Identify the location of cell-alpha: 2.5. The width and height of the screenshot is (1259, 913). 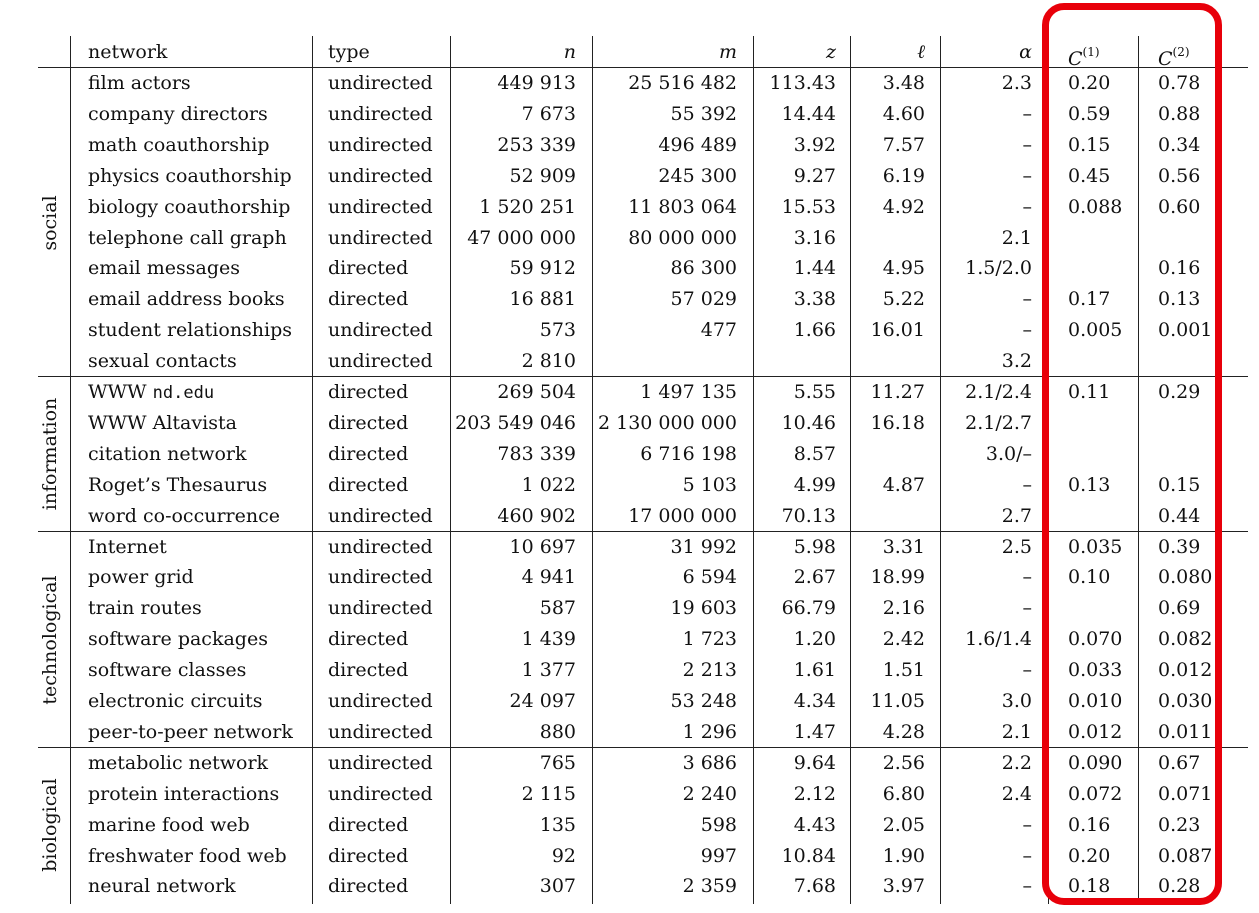
(1016, 546).